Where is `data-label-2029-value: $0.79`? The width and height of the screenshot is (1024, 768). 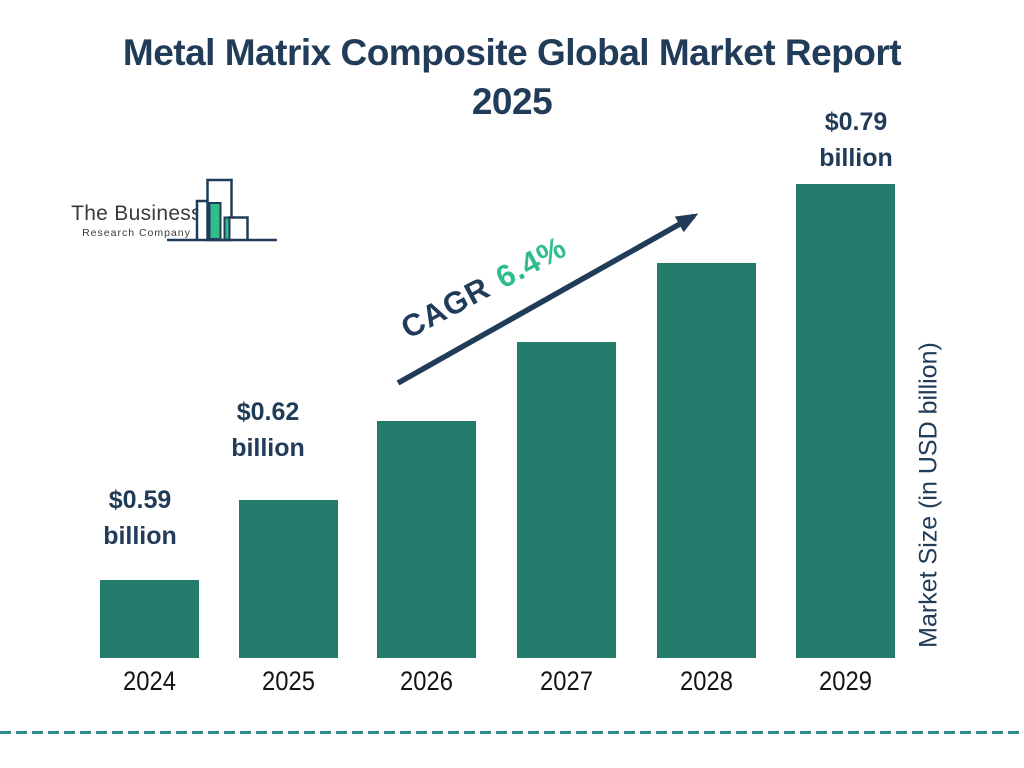
data-label-2029-value: $0.79 is located at coordinates (856, 122).